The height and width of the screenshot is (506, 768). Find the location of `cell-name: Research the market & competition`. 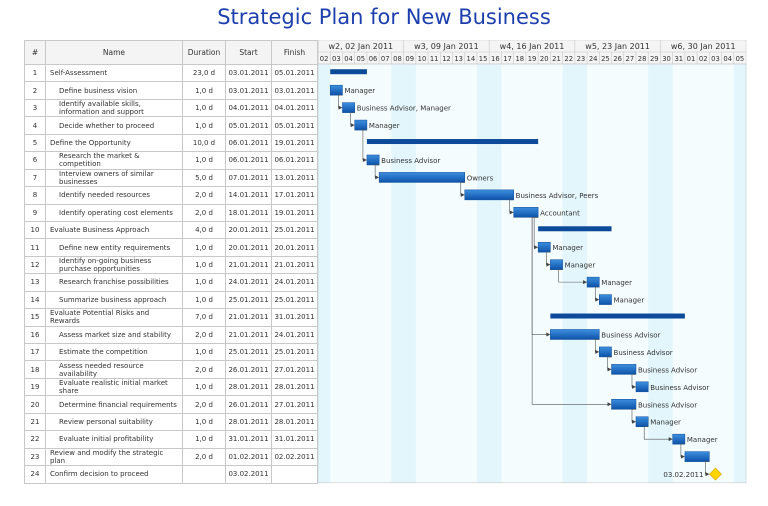

cell-name: Research the market & competition is located at coordinates (114, 160).